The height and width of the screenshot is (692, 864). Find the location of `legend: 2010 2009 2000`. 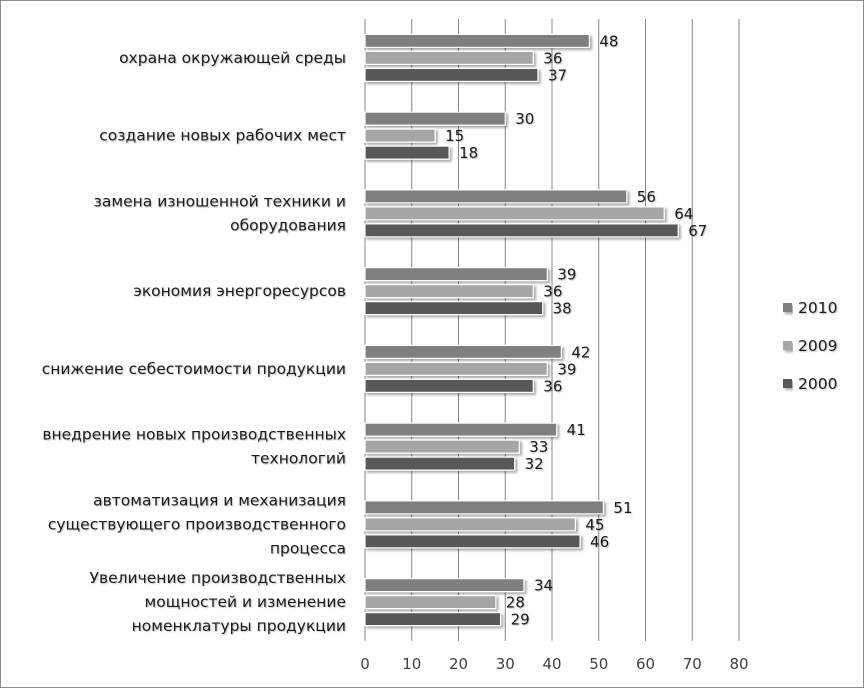

legend: 2010 2009 2000 is located at coordinates (810, 346).